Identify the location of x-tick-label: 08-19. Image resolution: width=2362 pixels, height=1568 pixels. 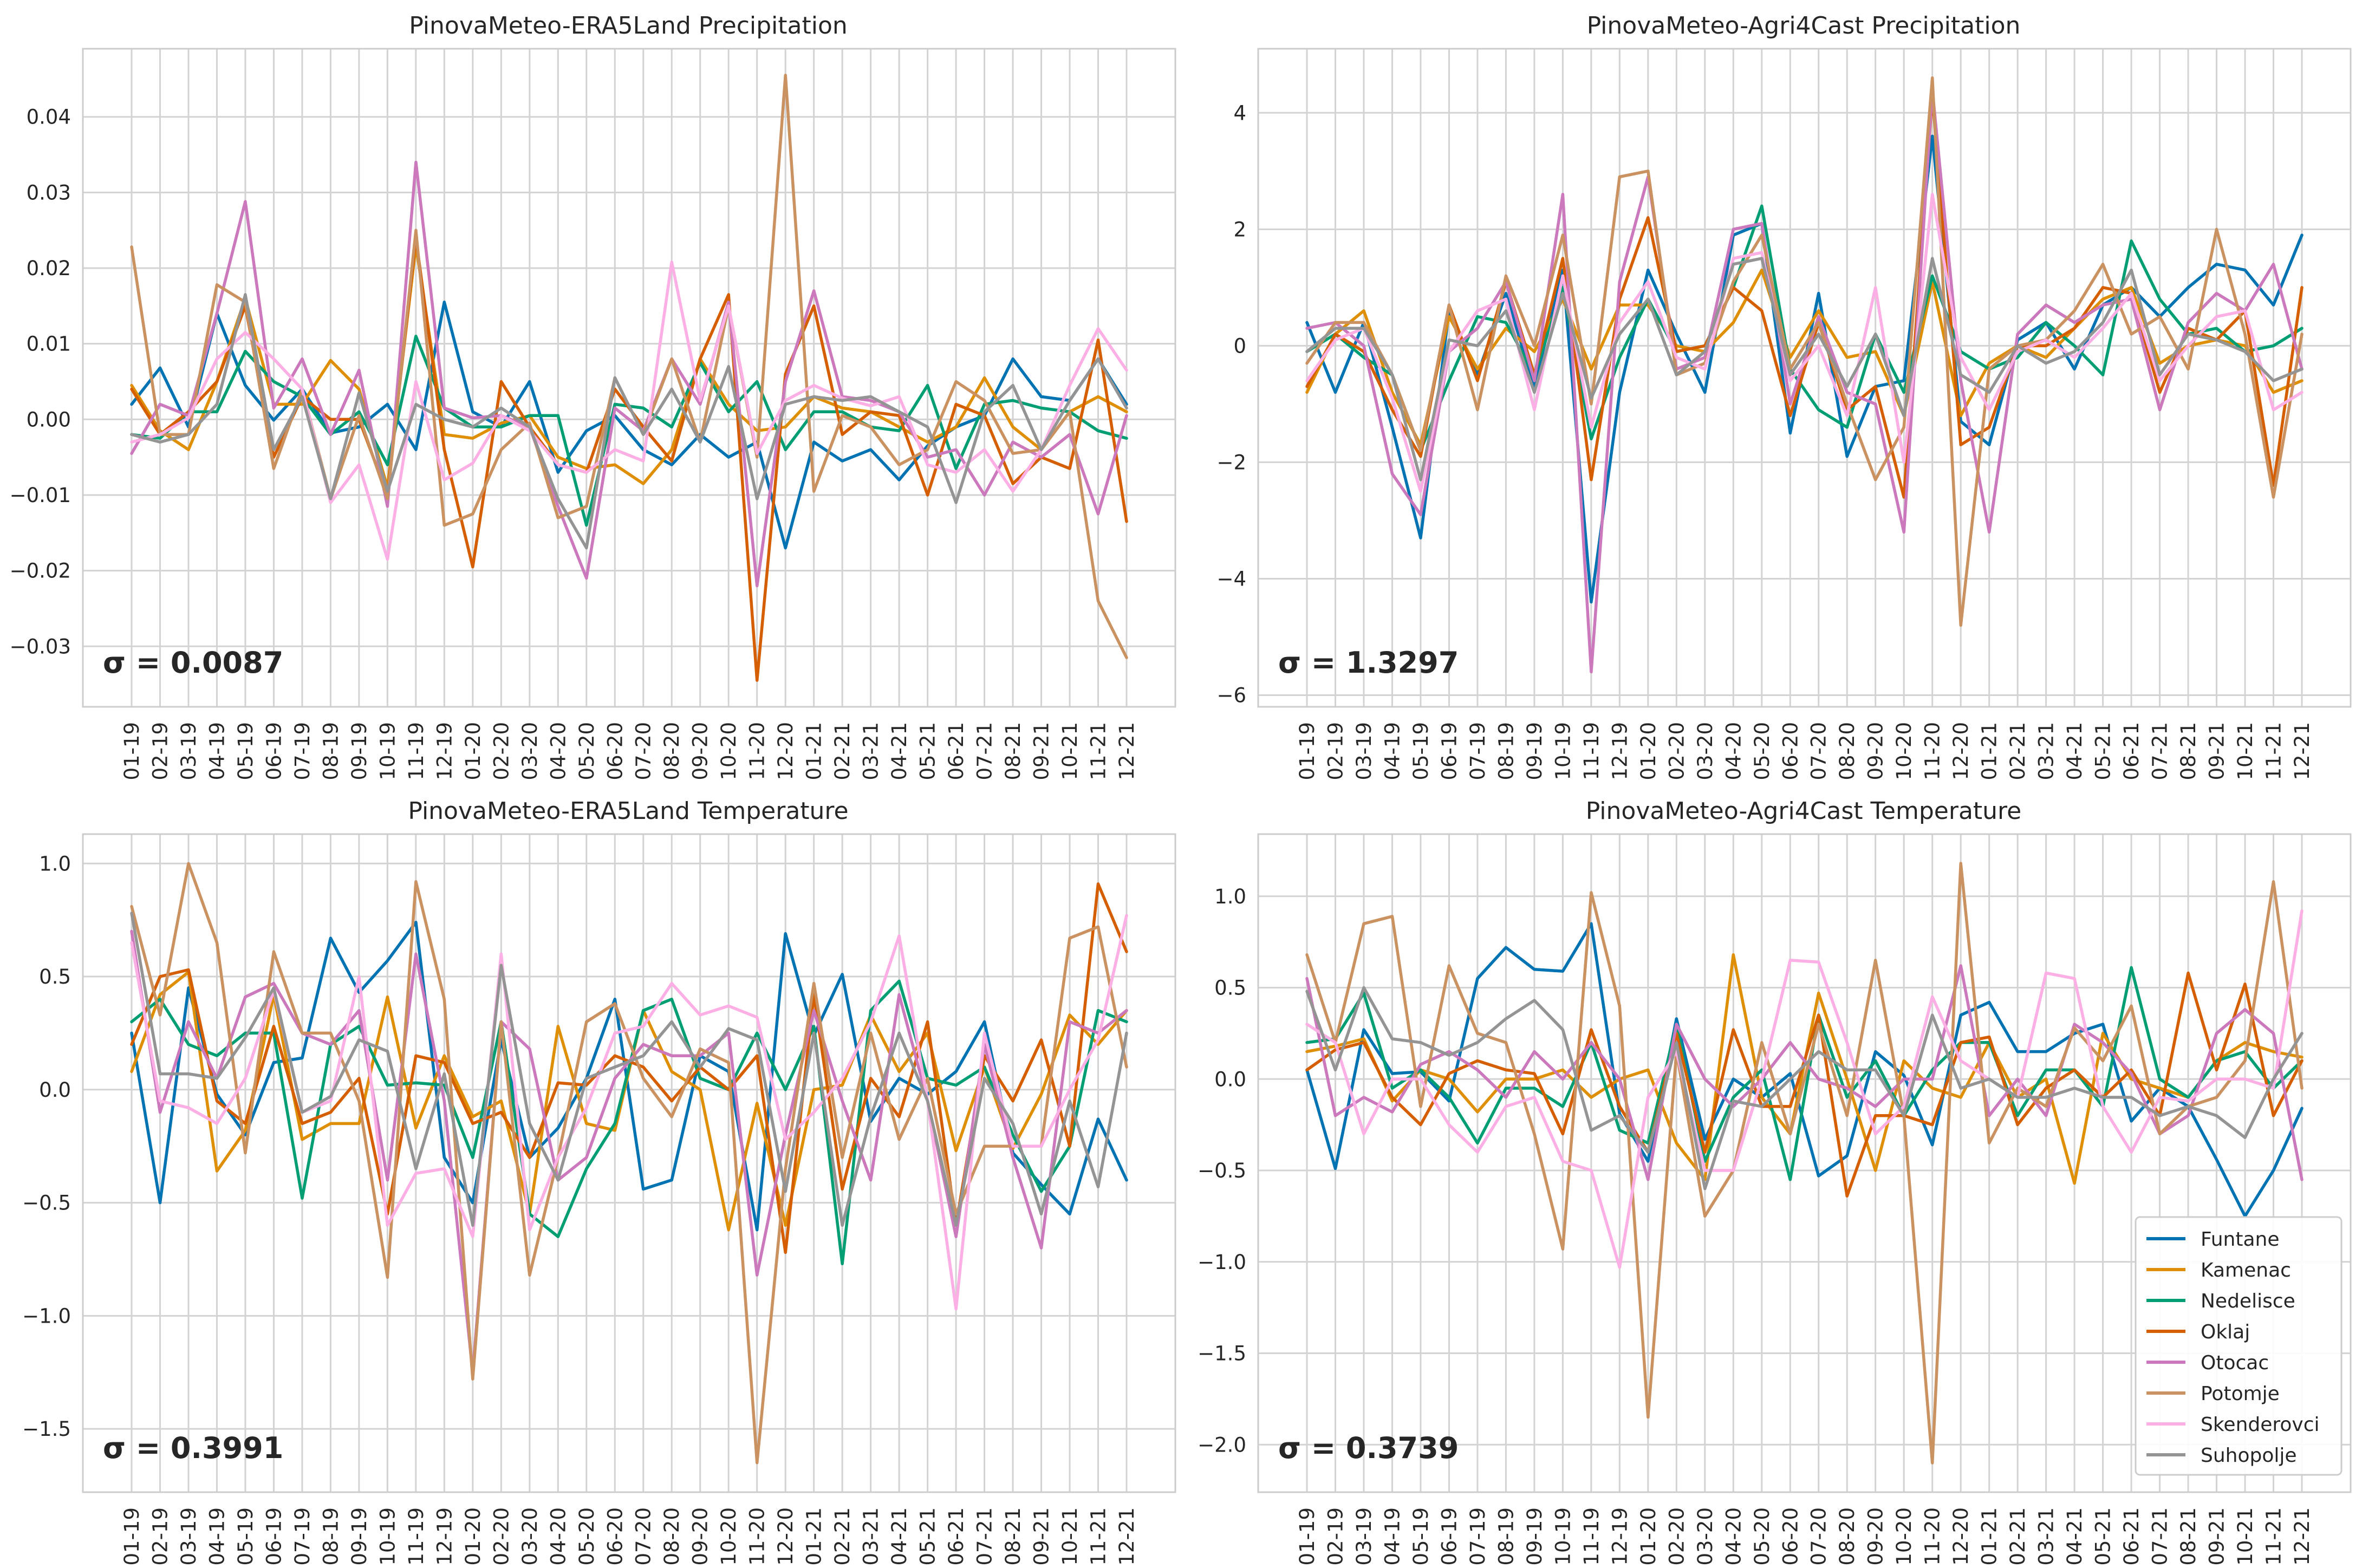
(330, 1537).